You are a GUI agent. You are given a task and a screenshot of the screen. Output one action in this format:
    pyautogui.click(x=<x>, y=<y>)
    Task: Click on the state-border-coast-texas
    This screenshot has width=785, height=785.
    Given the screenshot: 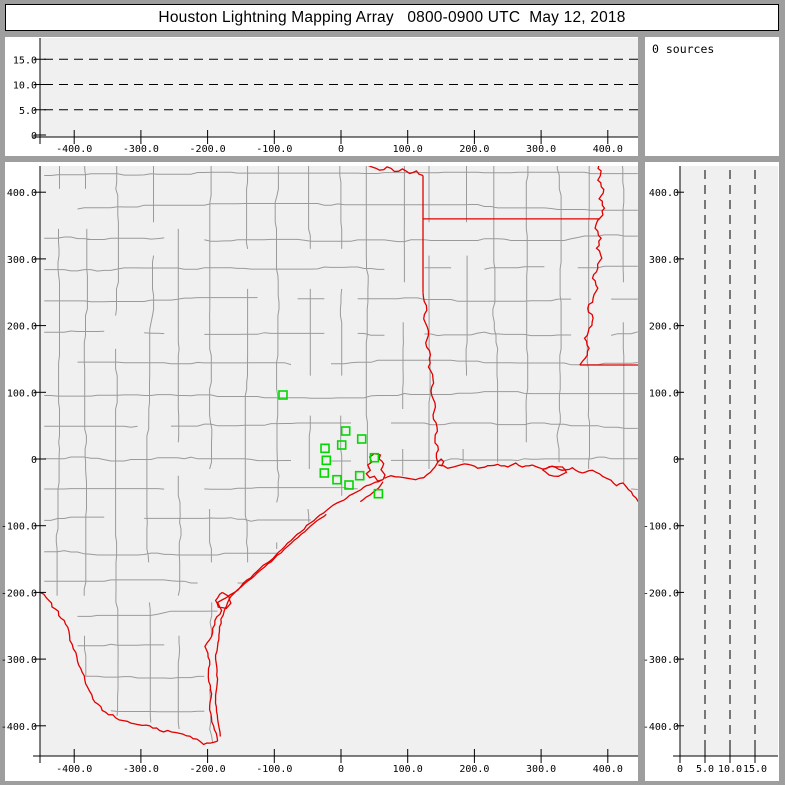 What is the action you would take?
    pyautogui.click(x=283, y=615)
    